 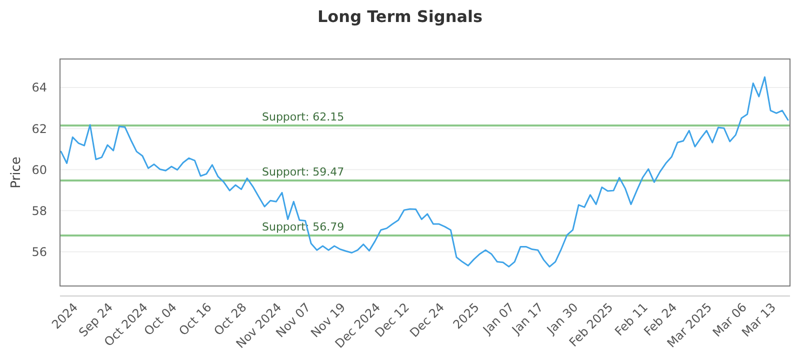 What do you see at coordinates (39, 87) in the screenshot?
I see `y-tick-label: 64` at bounding box center [39, 87].